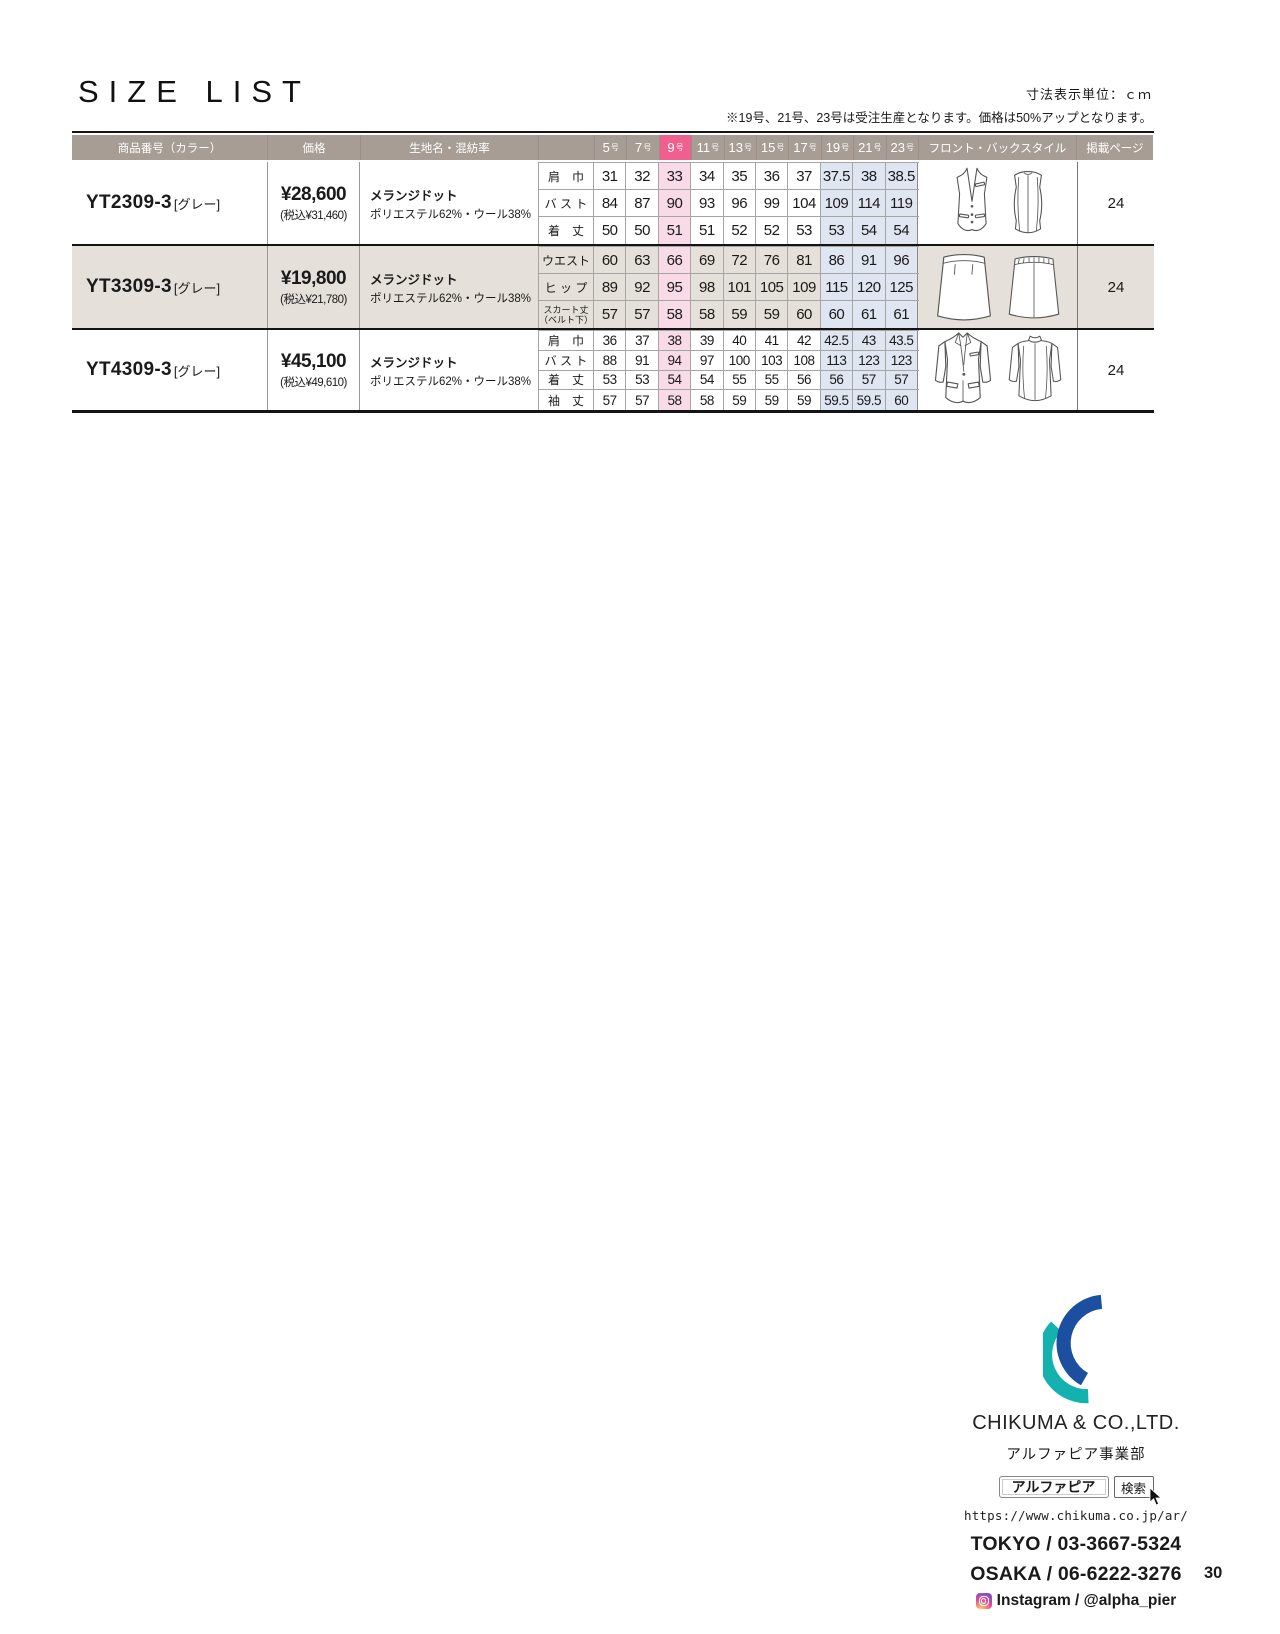 This screenshot has width=1280, height=1634. I want to click on measurement-value: 43.5, so click(901, 340).